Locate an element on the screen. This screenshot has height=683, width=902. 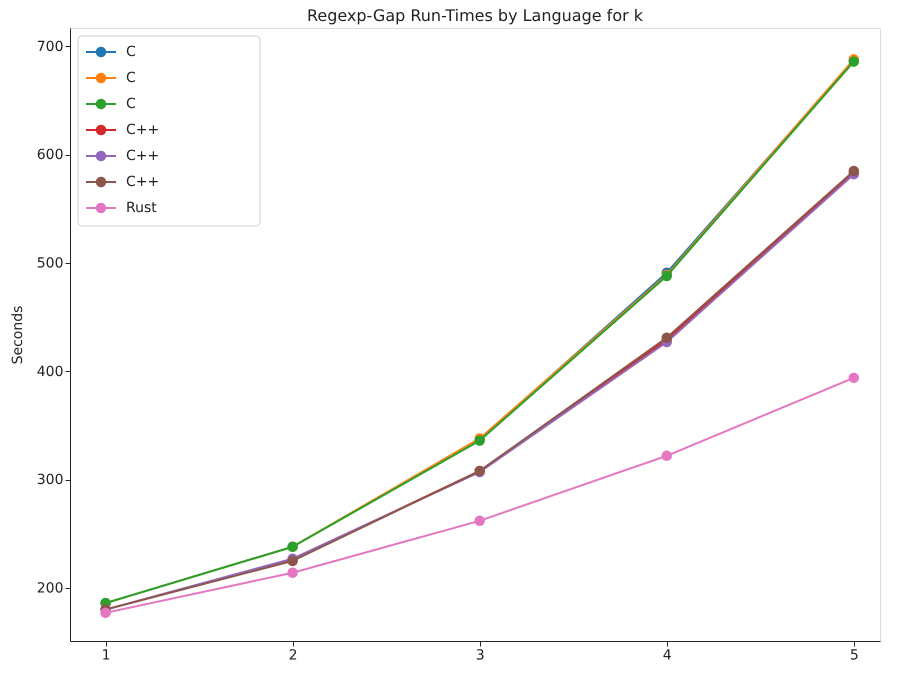
x-tick-label: 2 is located at coordinates (293, 656).